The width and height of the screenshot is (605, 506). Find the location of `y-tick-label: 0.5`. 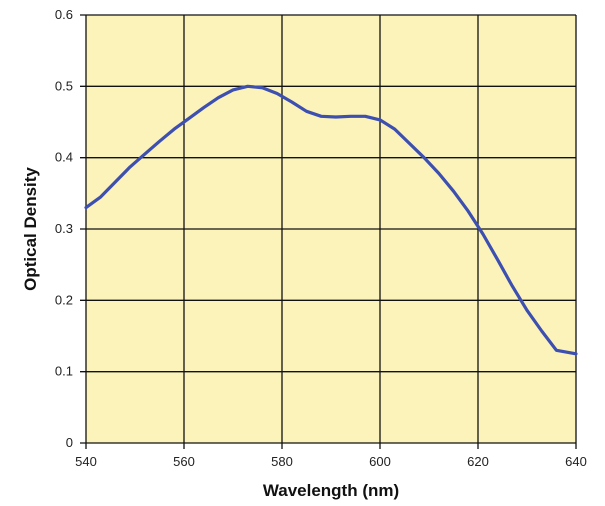

y-tick-label: 0.5 is located at coordinates (64, 85).